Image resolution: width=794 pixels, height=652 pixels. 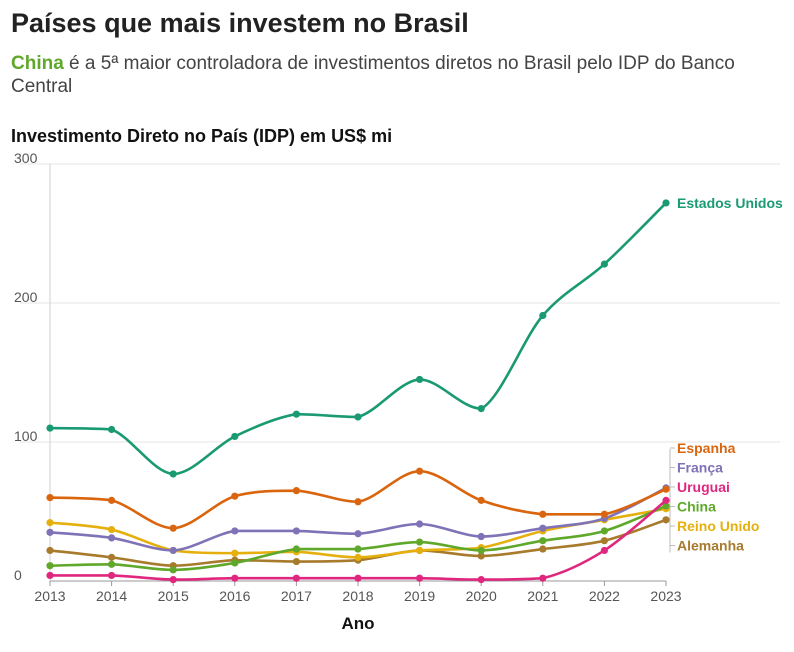 I want to click on data-point-uruguai-2022, so click(x=604, y=550).